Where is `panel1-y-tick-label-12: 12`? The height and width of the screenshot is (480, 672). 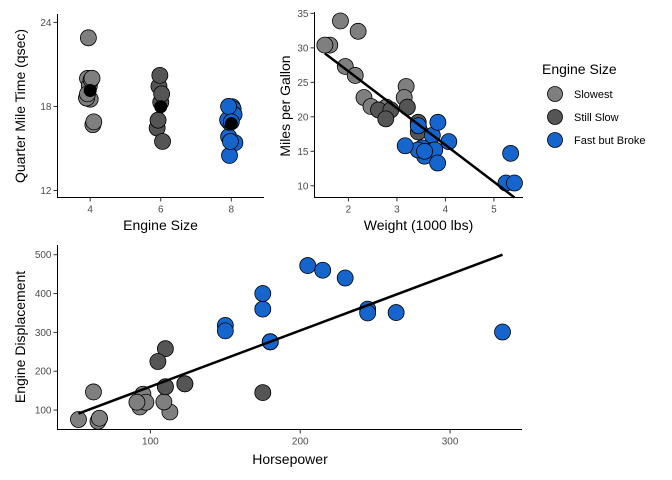 panel1-y-tick-label-12: 12 is located at coordinates (46, 191).